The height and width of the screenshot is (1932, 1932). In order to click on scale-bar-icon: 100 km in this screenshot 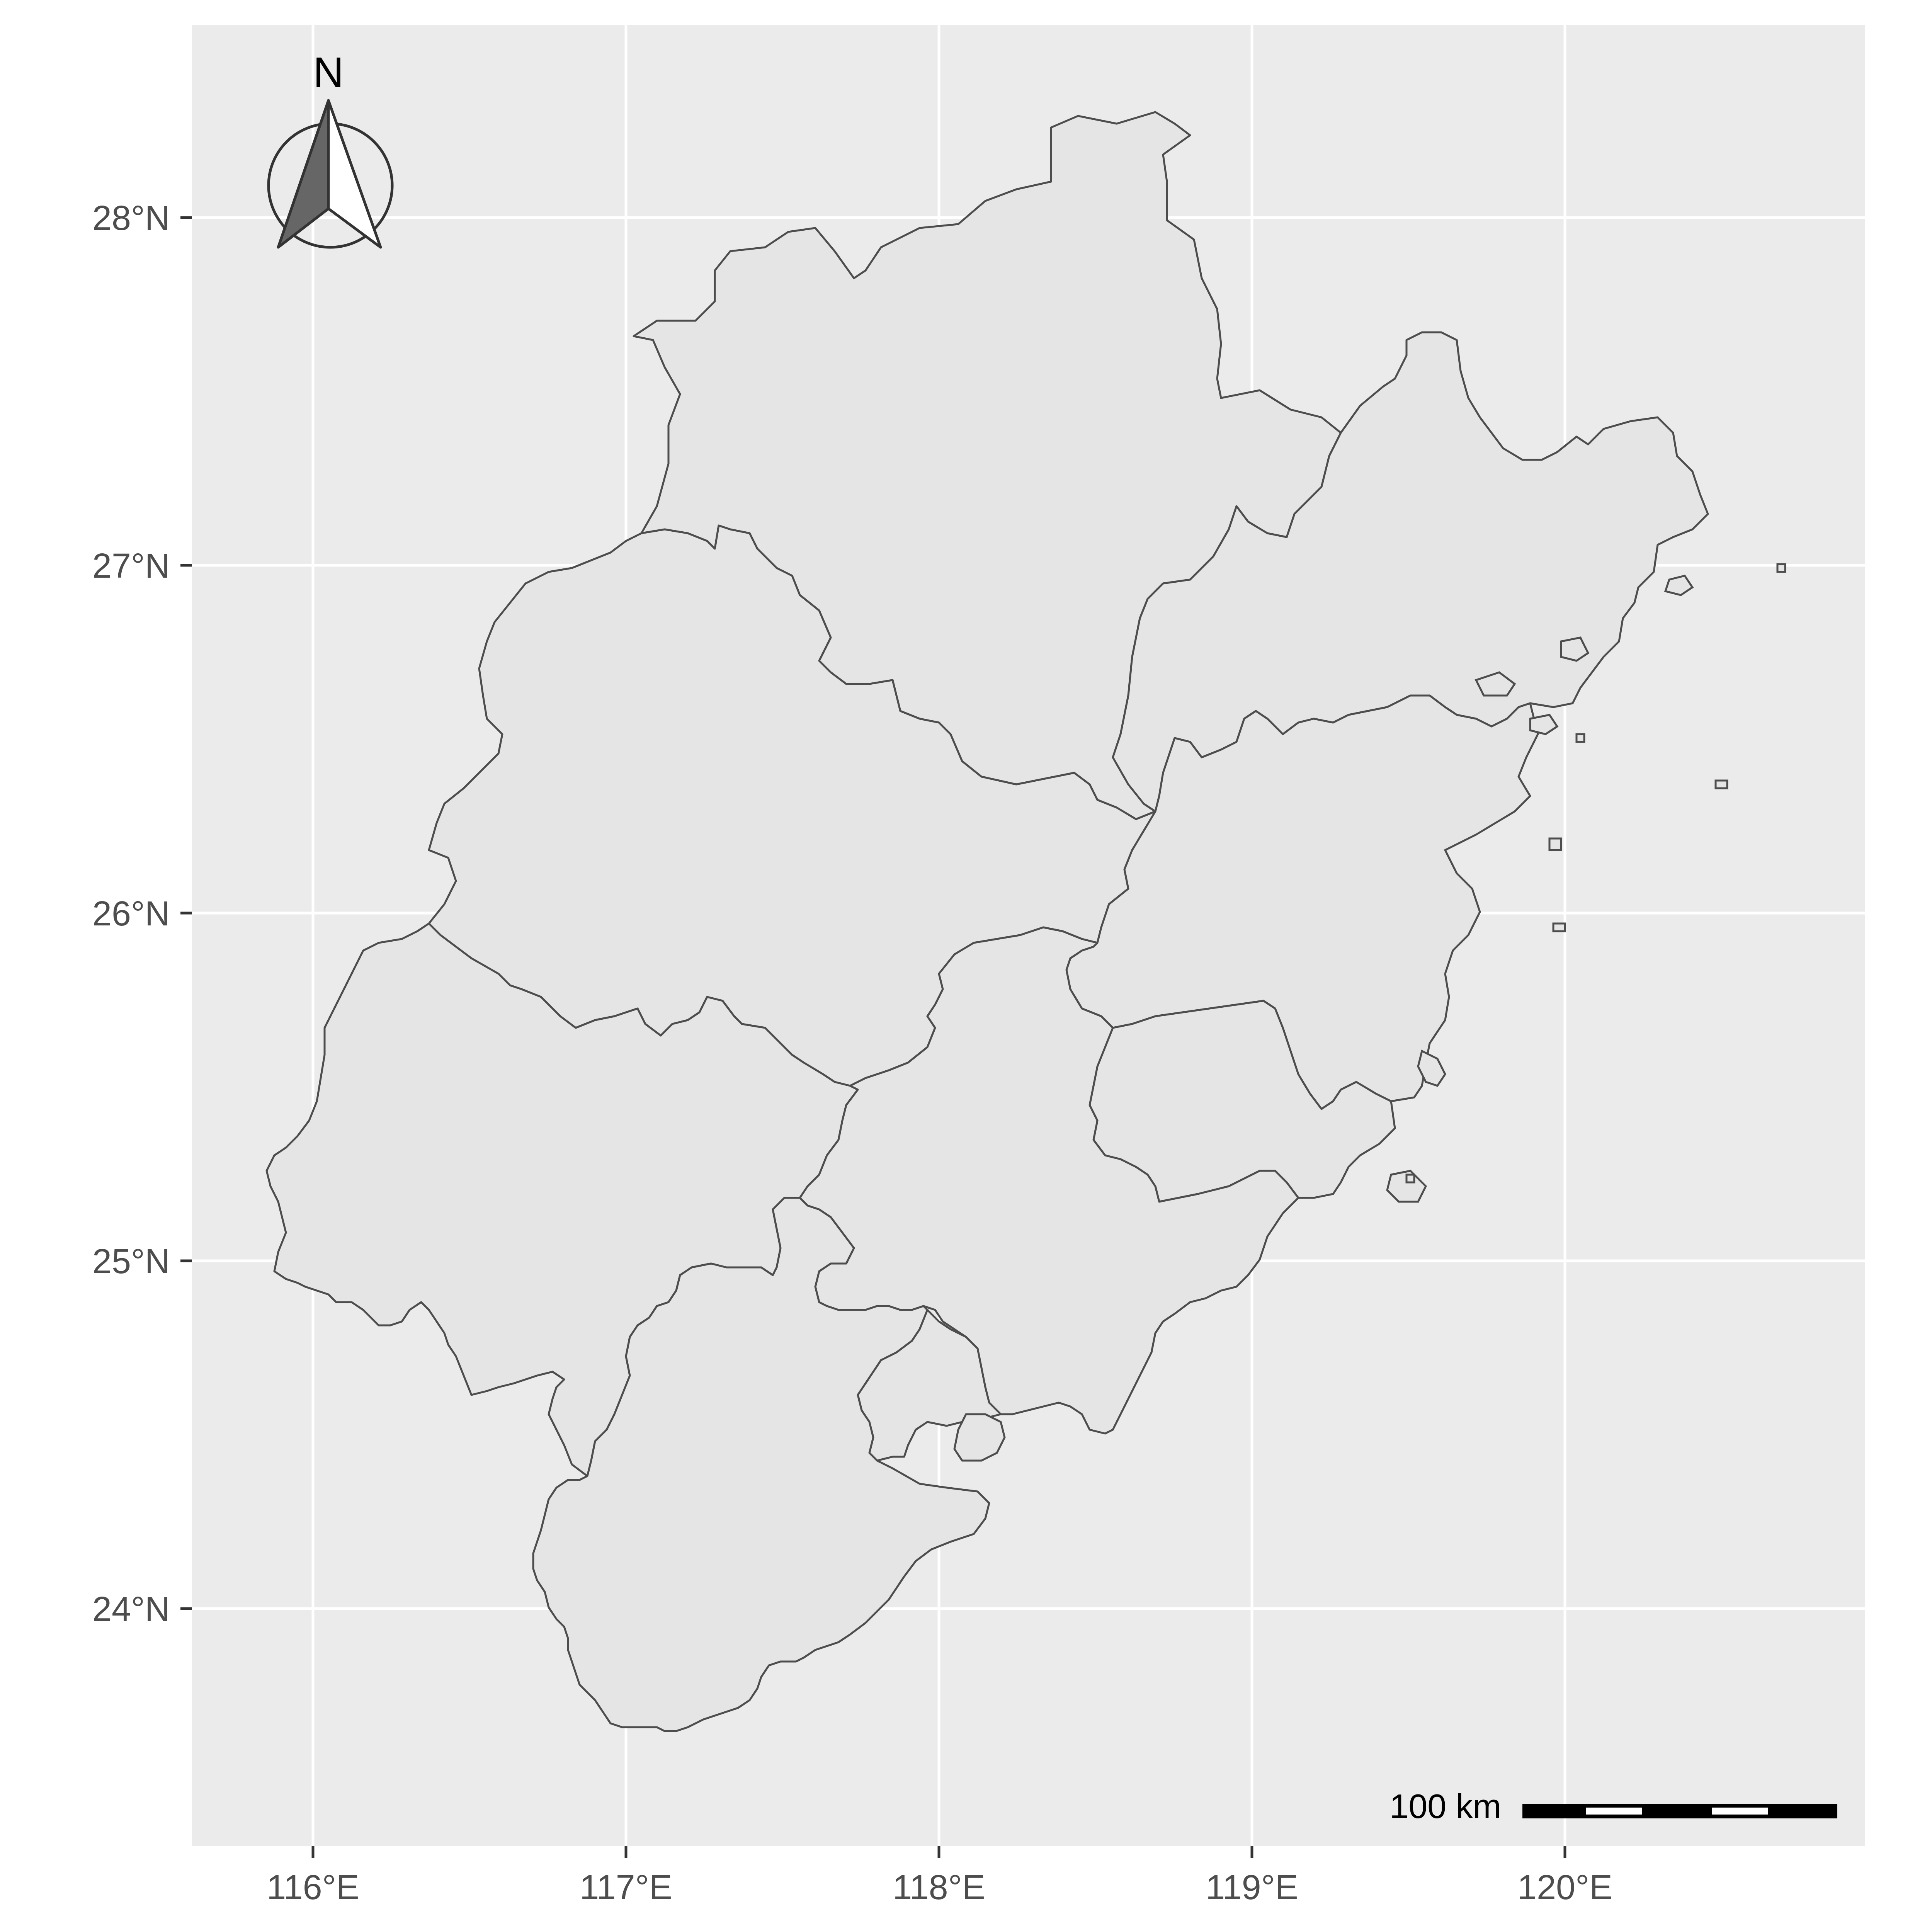, I will do `click(1613, 1806)`.